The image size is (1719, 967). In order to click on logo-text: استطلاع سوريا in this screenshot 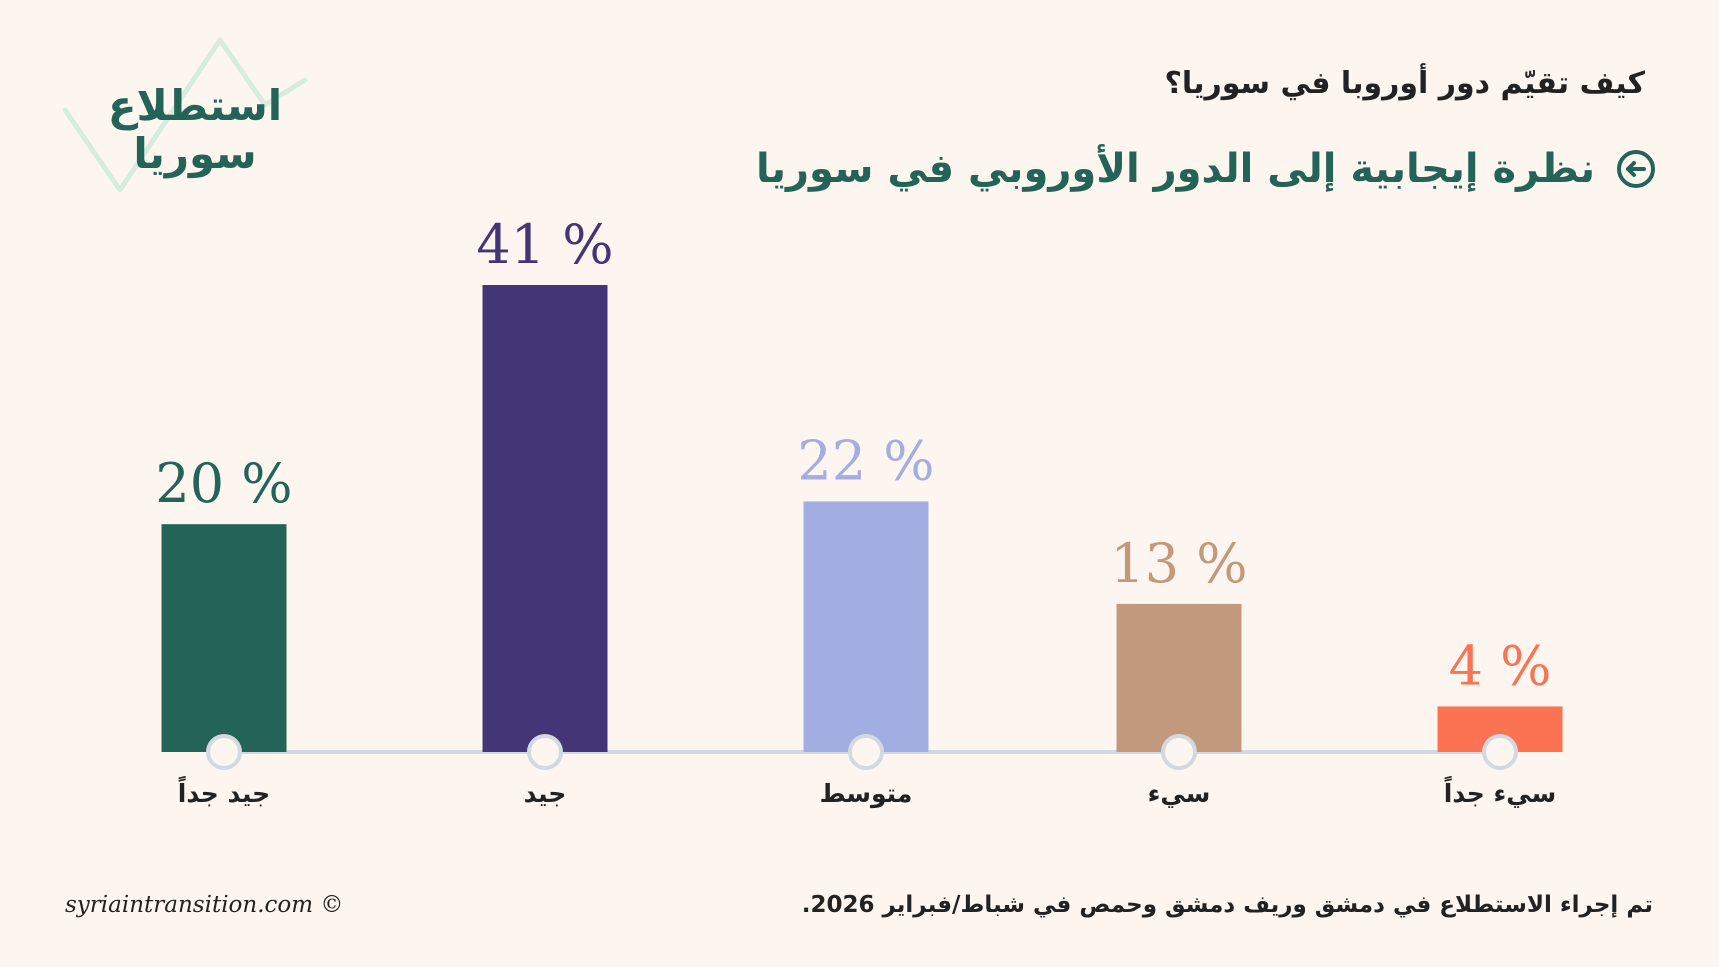, I will do `click(195, 130)`.